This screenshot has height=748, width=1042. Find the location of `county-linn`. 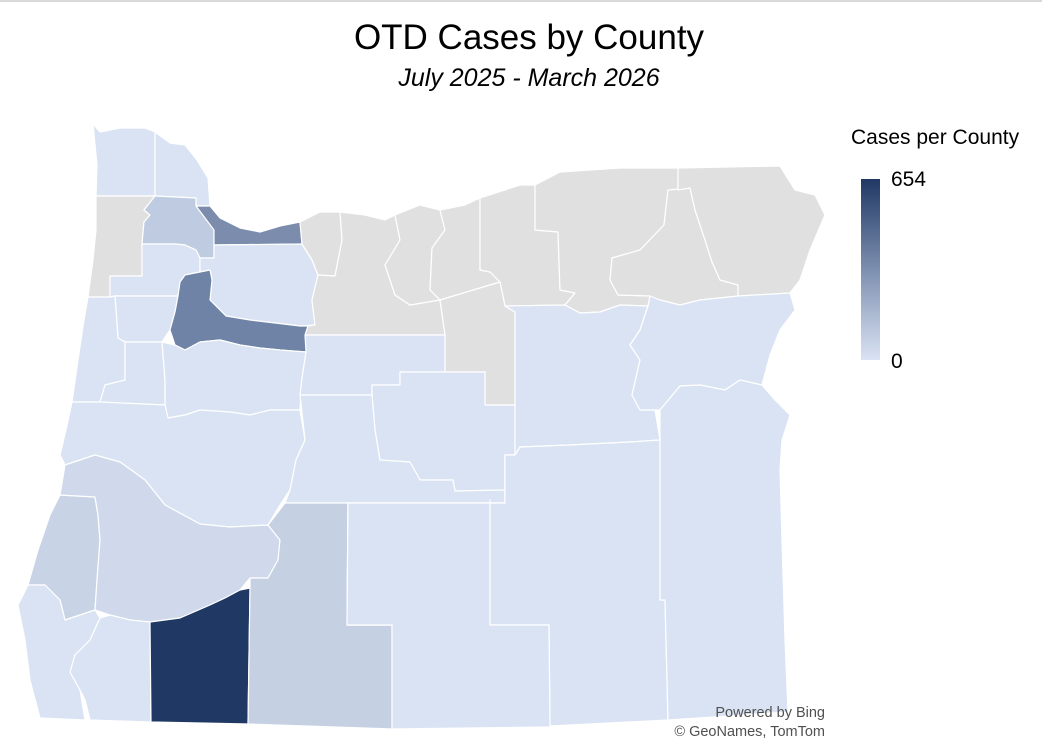

county-linn is located at coordinates (234, 379).